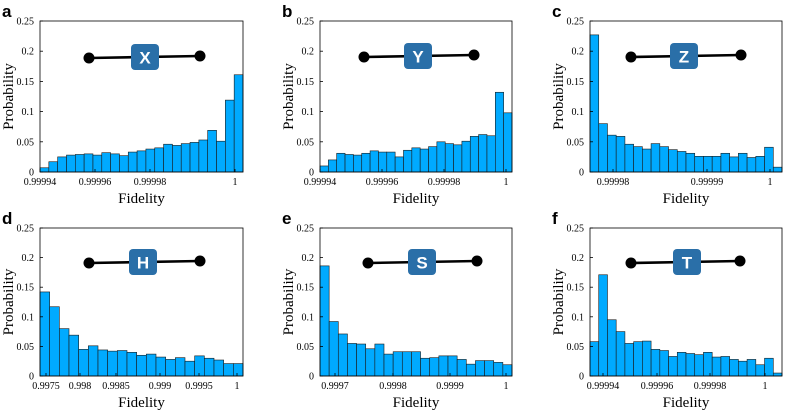 This screenshot has width=789, height=418. I want to click on x-tick-label: 0.99996, so click(657, 386).